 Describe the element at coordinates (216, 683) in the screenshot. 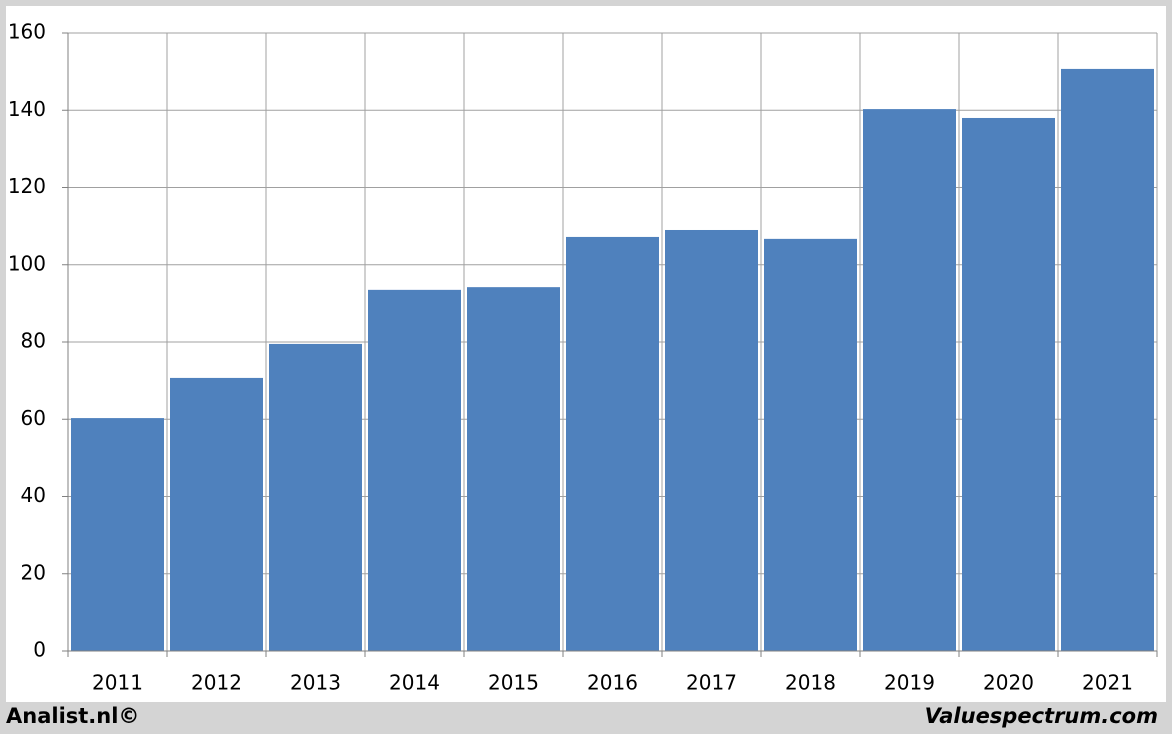

I see `x-tick-label: 2012` at that location.